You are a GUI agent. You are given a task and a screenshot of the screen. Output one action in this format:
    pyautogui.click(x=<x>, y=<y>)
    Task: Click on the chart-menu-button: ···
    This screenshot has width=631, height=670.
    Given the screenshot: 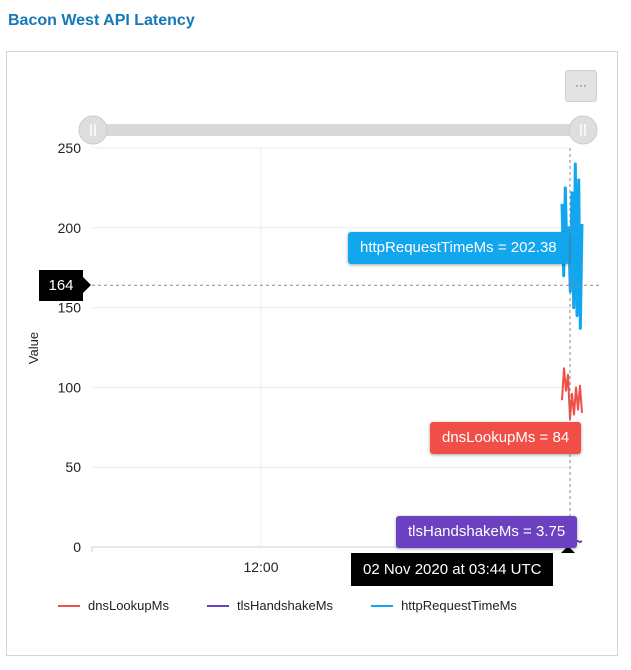 What is the action you would take?
    pyautogui.click(x=581, y=86)
    